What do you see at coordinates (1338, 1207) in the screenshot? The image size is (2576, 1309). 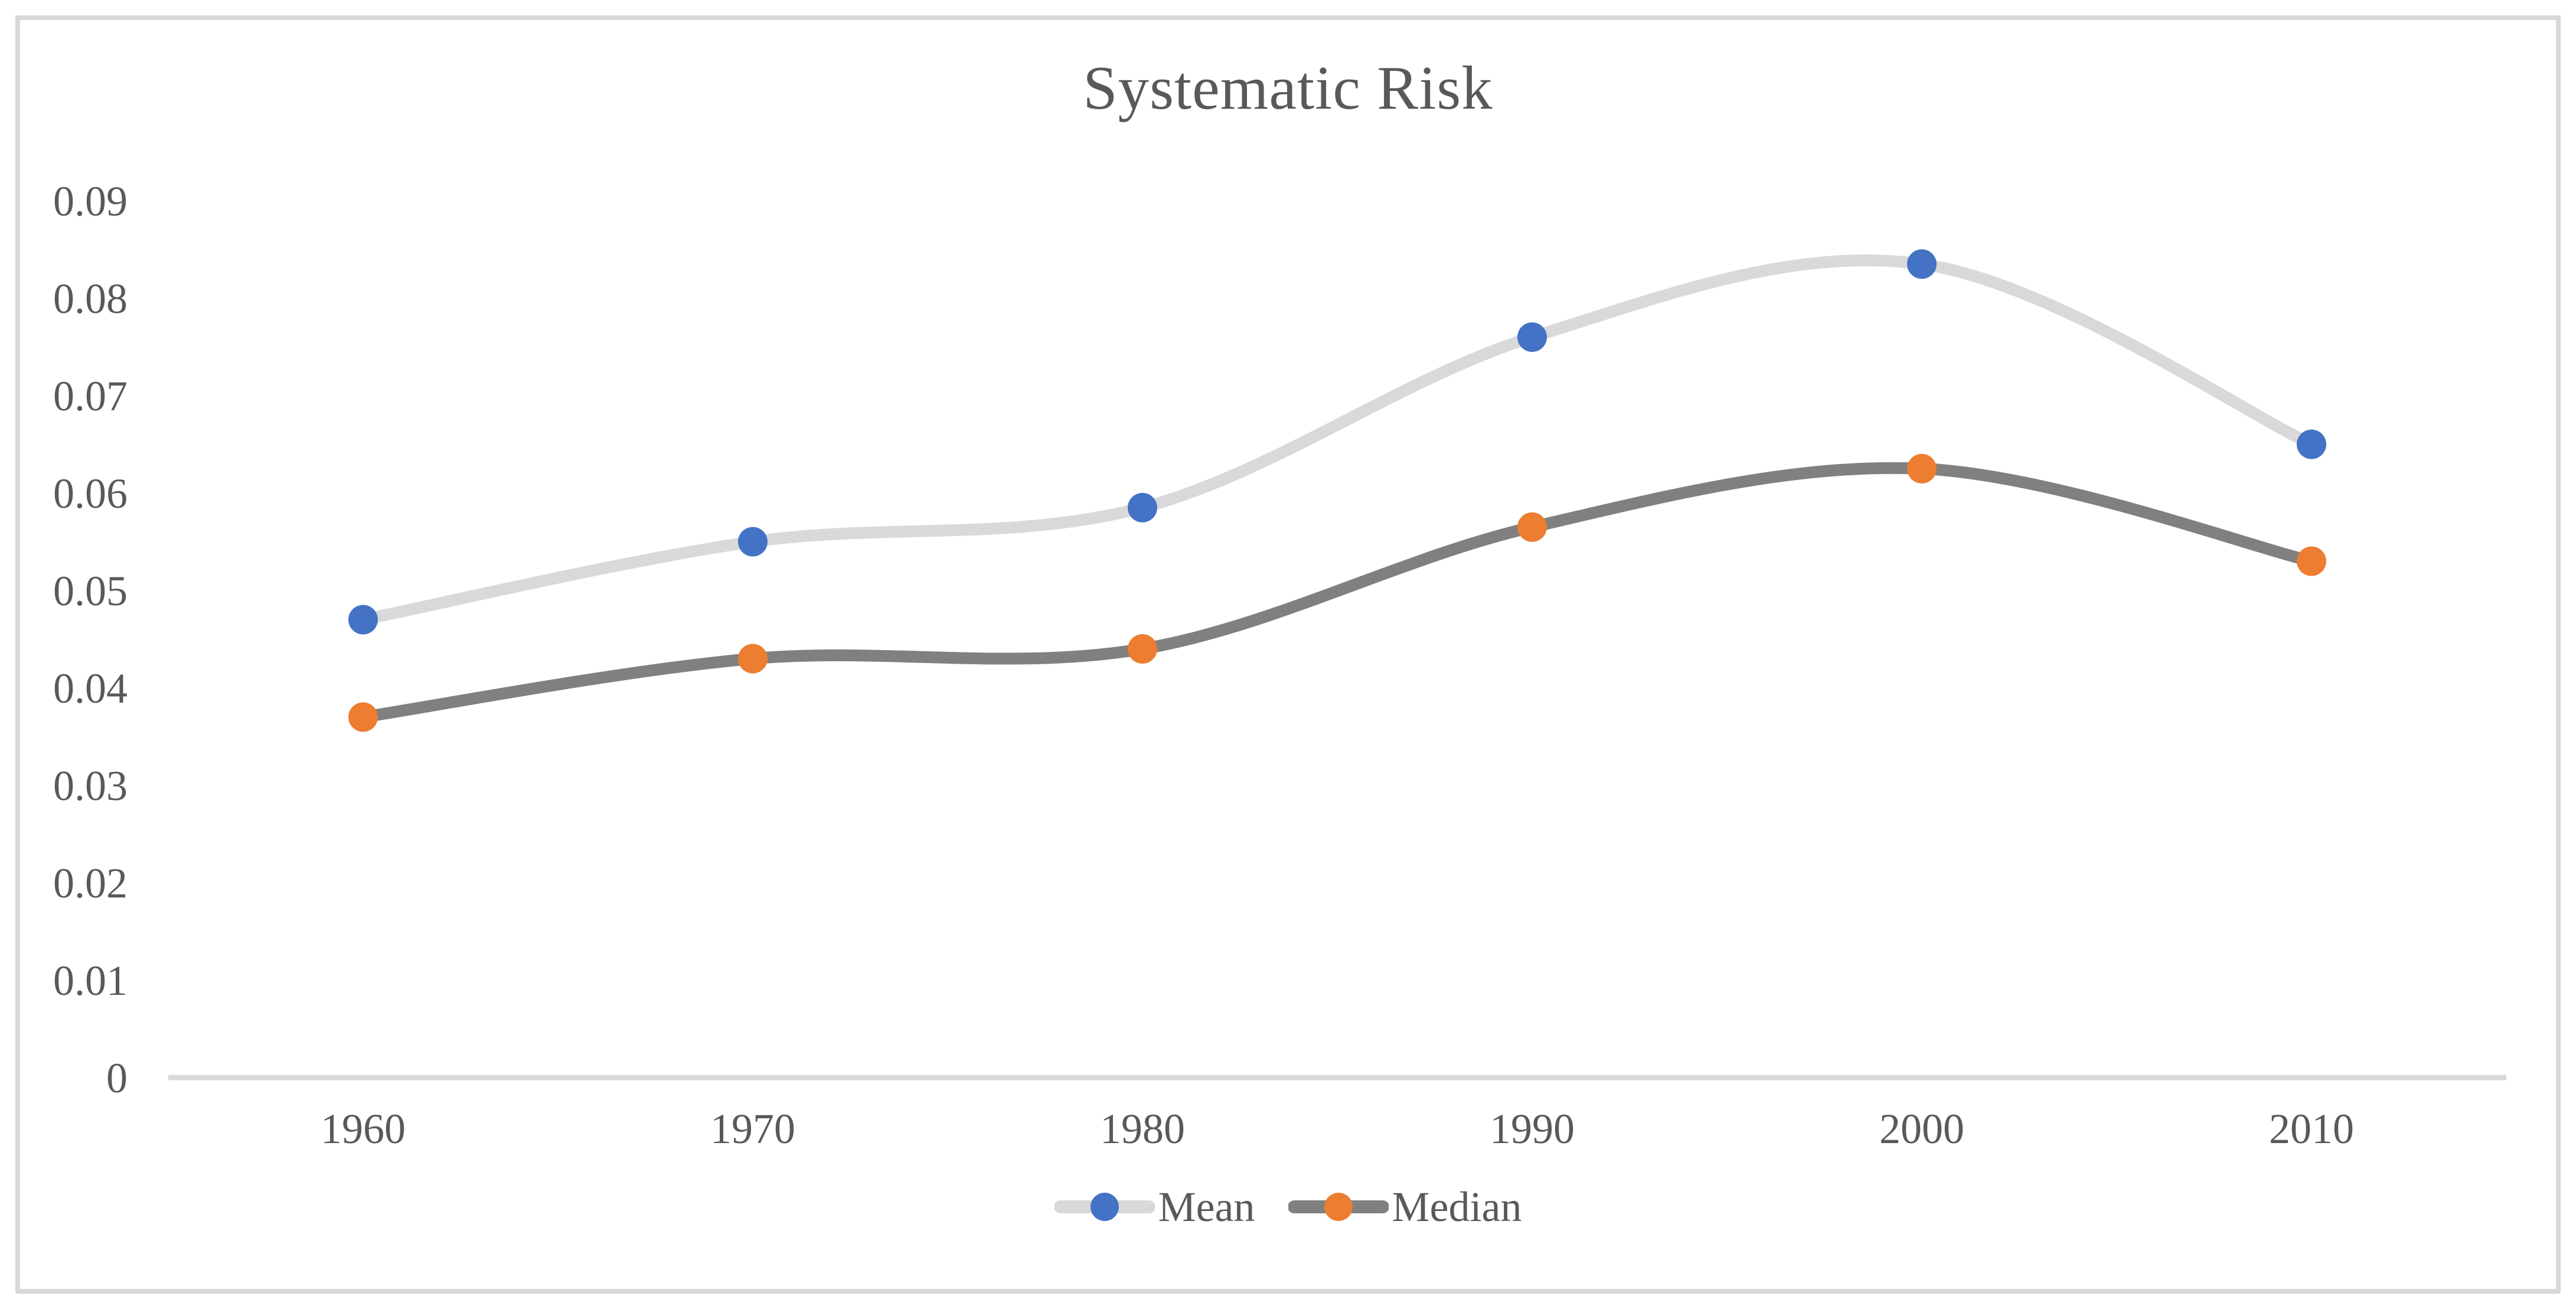 I see `legend-marker-median-icon` at bounding box center [1338, 1207].